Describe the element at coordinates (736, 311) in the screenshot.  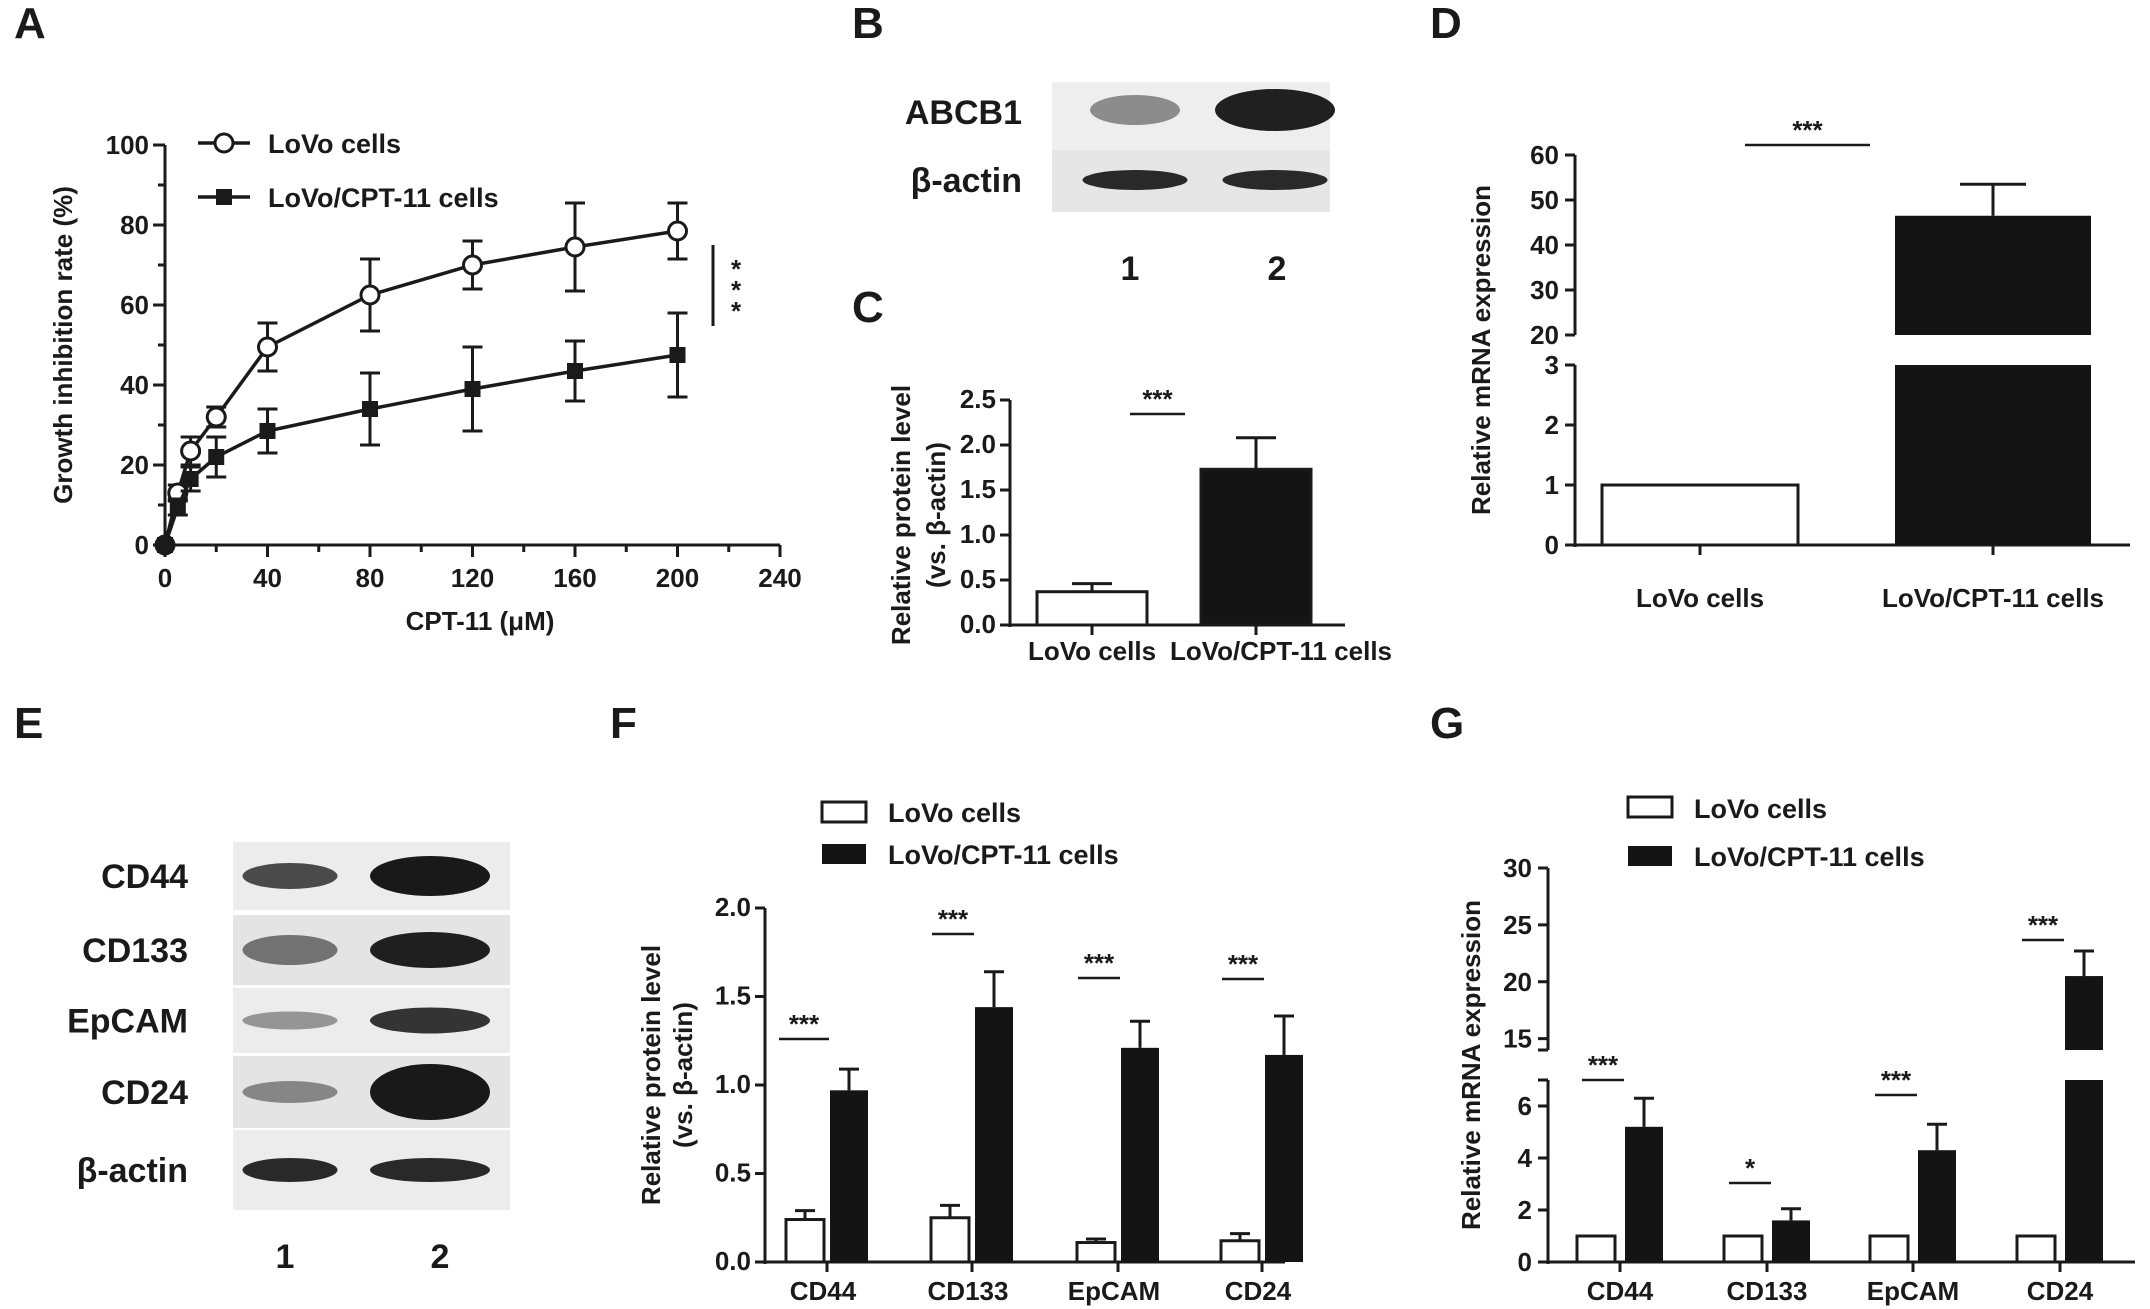
I see `significance-star: *` at that location.